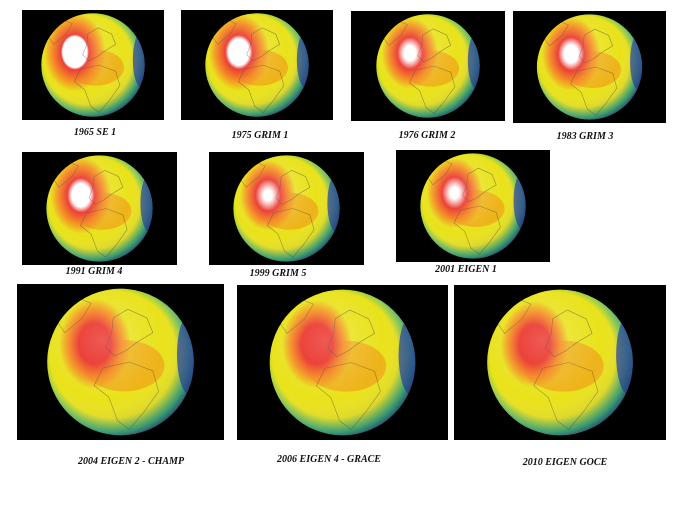 The height and width of the screenshot is (517, 689). What do you see at coordinates (585, 136) in the screenshot?
I see `panel-caption: 1983 GRIM 3` at bounding box center [585, 136].